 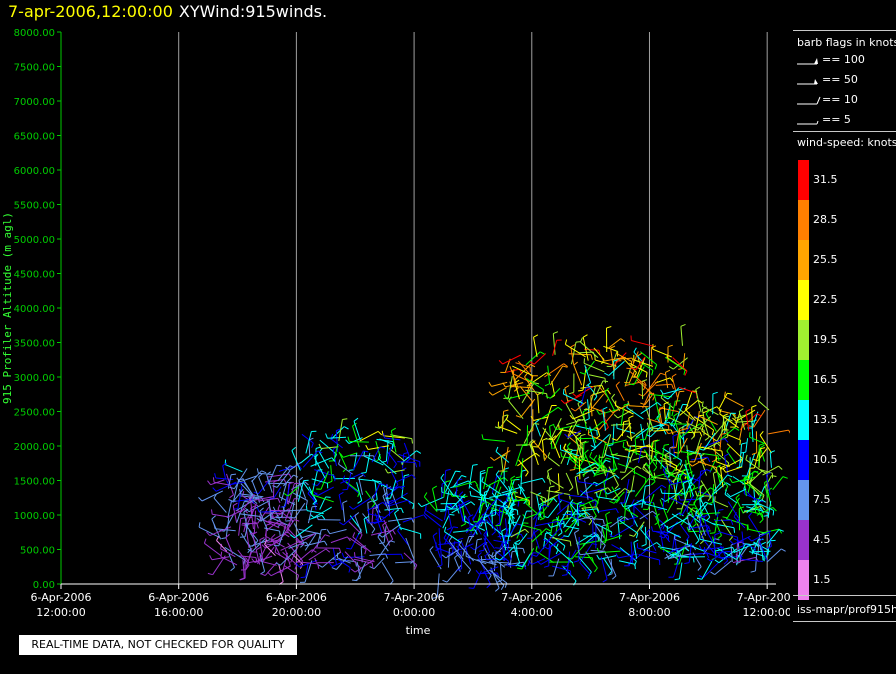 I want to click on y-tick-label: 1500.00, so click(x=34, y=482).